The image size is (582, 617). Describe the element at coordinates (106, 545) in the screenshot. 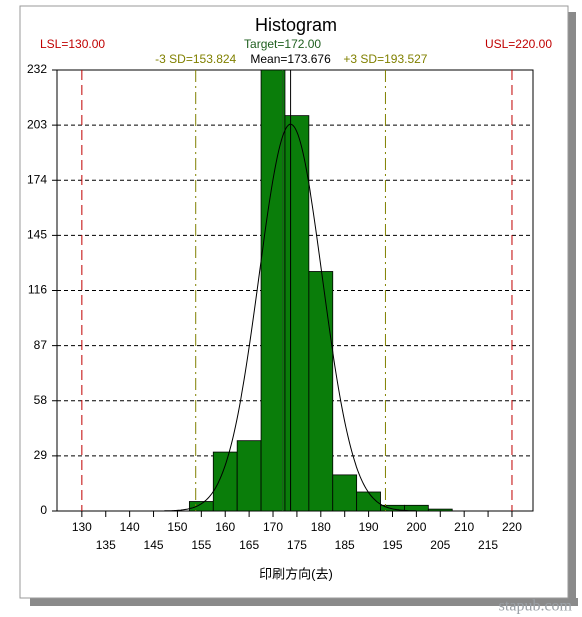

I see `x-tick-label: 135` at that location.